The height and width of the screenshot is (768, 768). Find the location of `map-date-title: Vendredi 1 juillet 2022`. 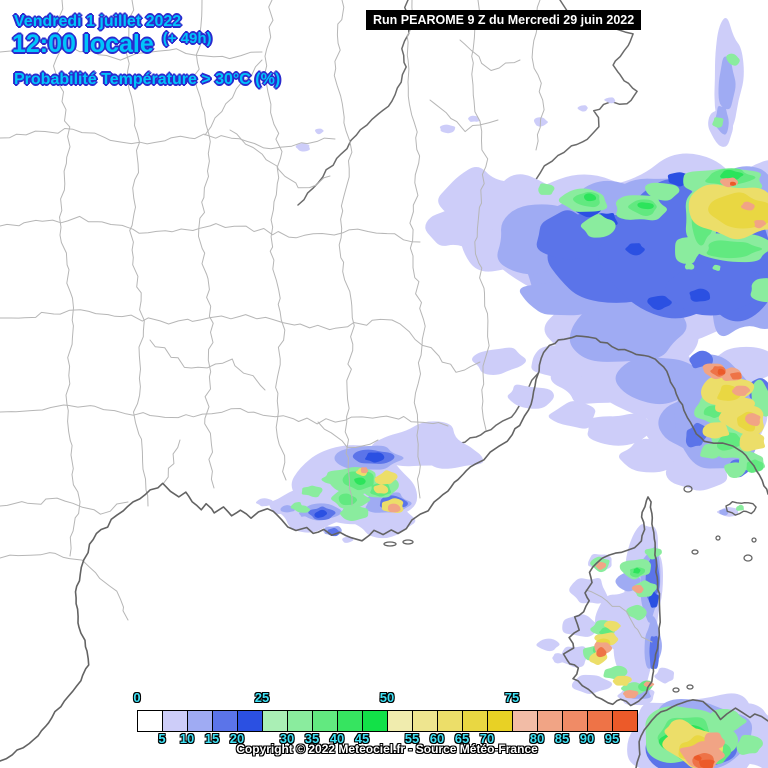

map-date-title: Vendredi 1 juillet 2022 is located at coordinates (98, 21).